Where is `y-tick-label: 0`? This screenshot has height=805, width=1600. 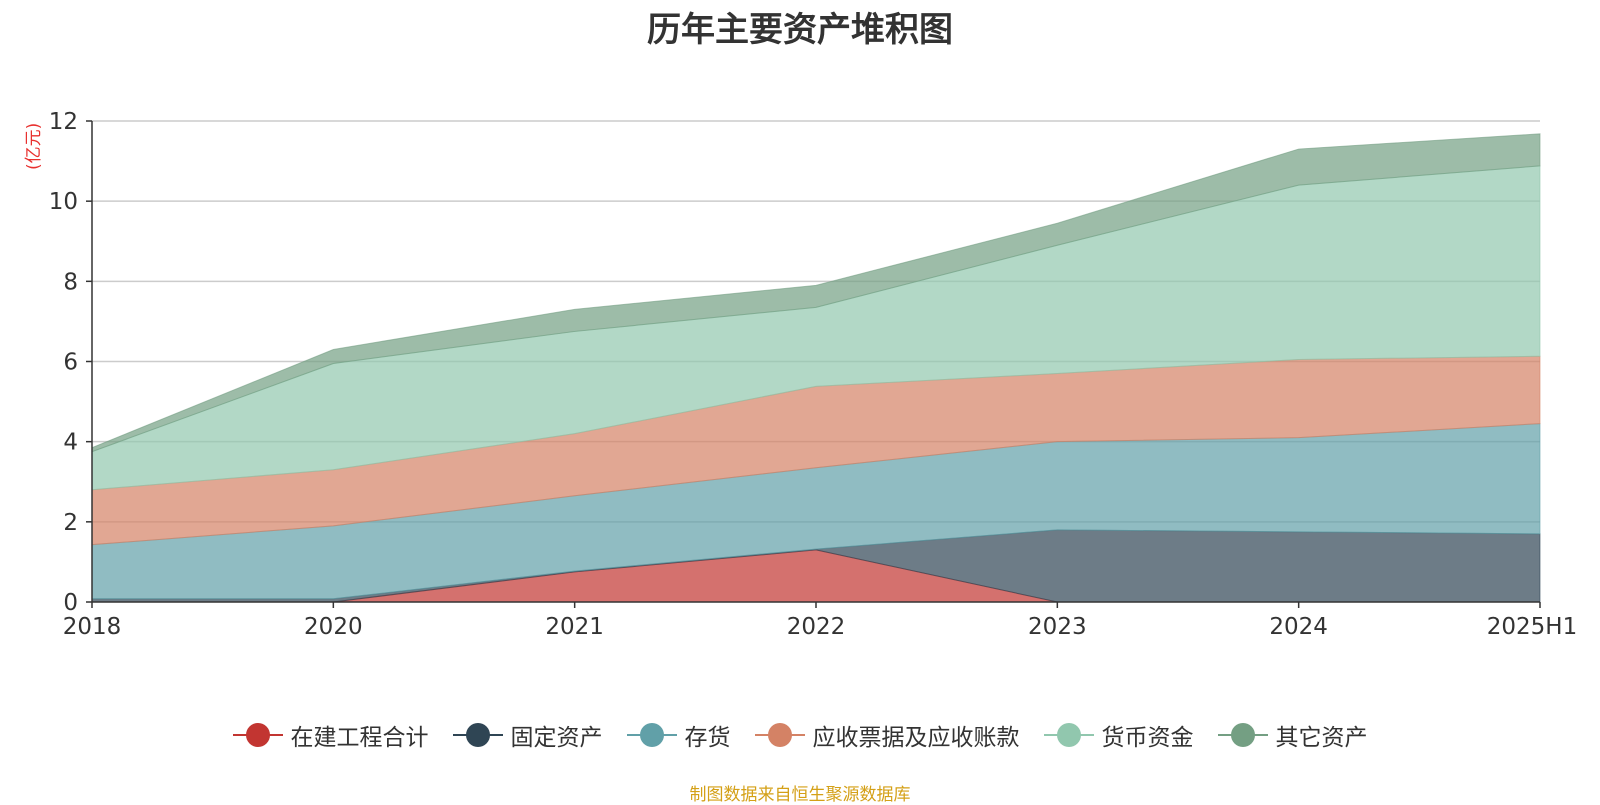
y-tick-label: 0 is located at coordinates (70, 603).